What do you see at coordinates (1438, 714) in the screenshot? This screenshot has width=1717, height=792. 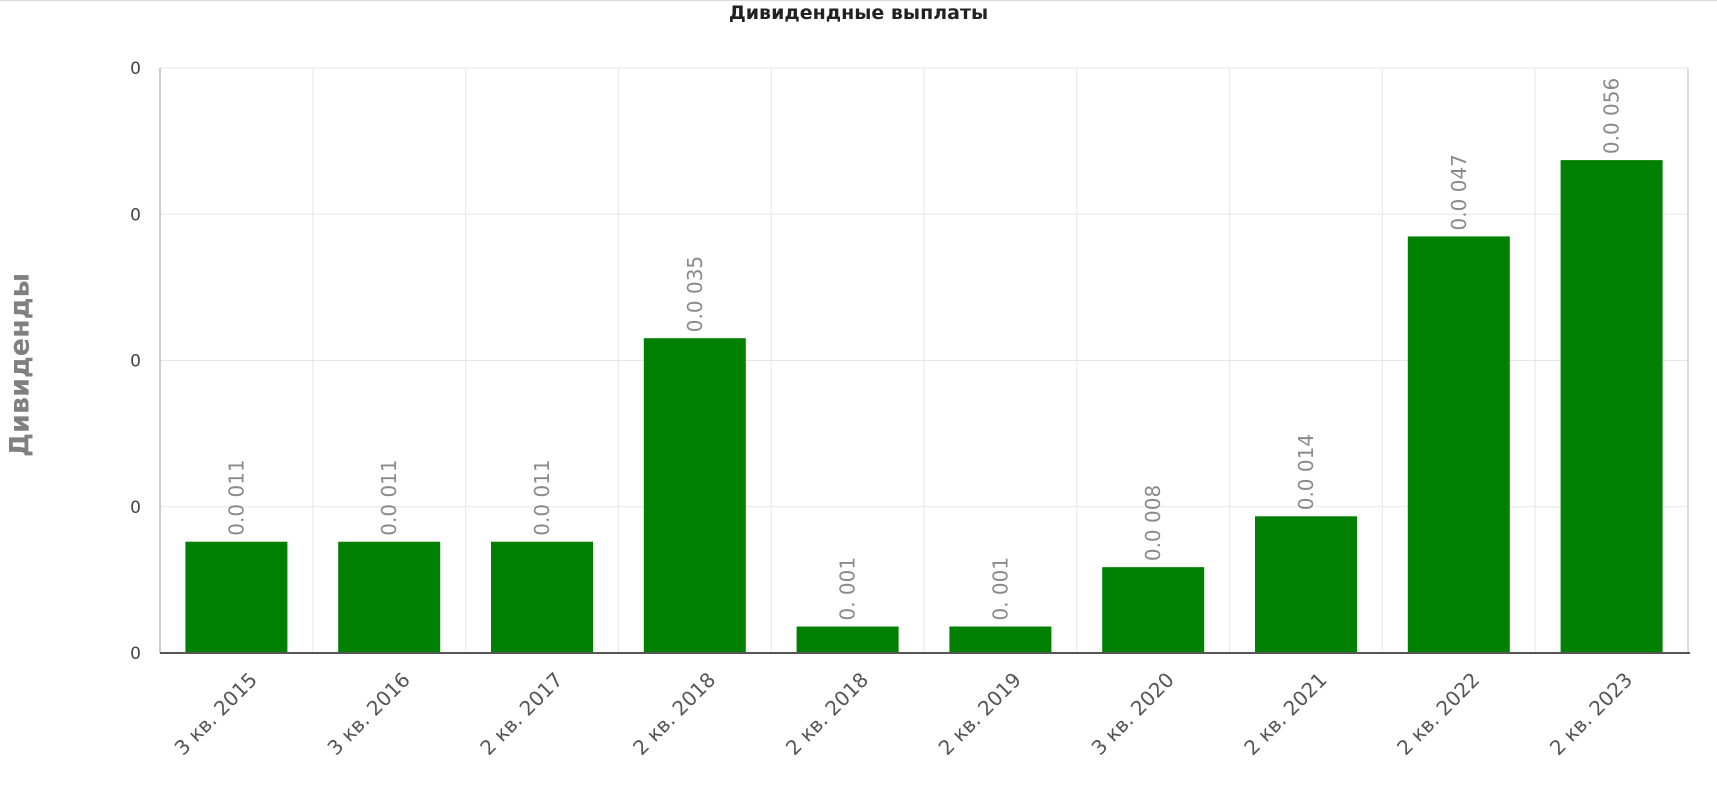 I see `x-tick-label: 2 кв. 2022` at bounding box center [1438, 714].